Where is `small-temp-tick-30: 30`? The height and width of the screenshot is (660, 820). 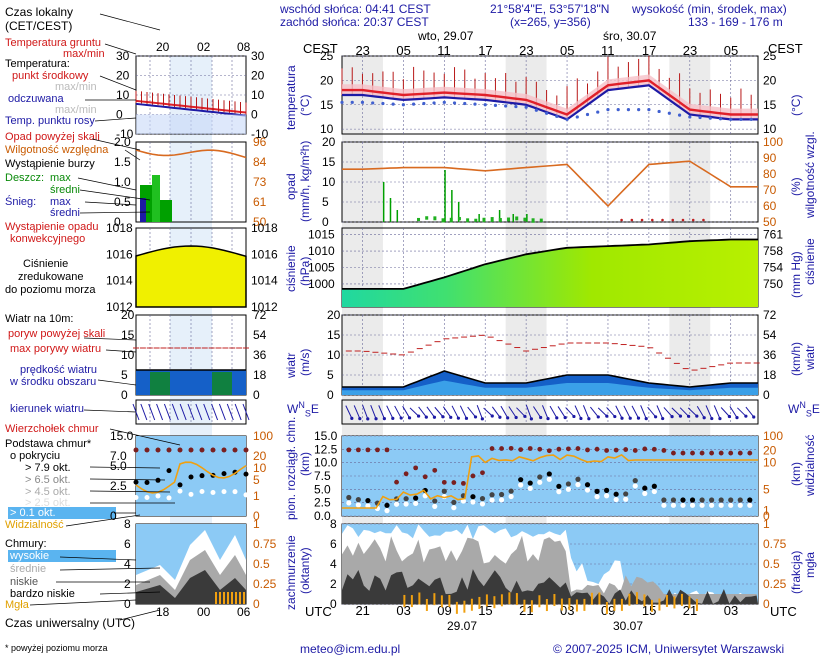 small-temp-tick-30: 30 is located at coordinates (123, 56).